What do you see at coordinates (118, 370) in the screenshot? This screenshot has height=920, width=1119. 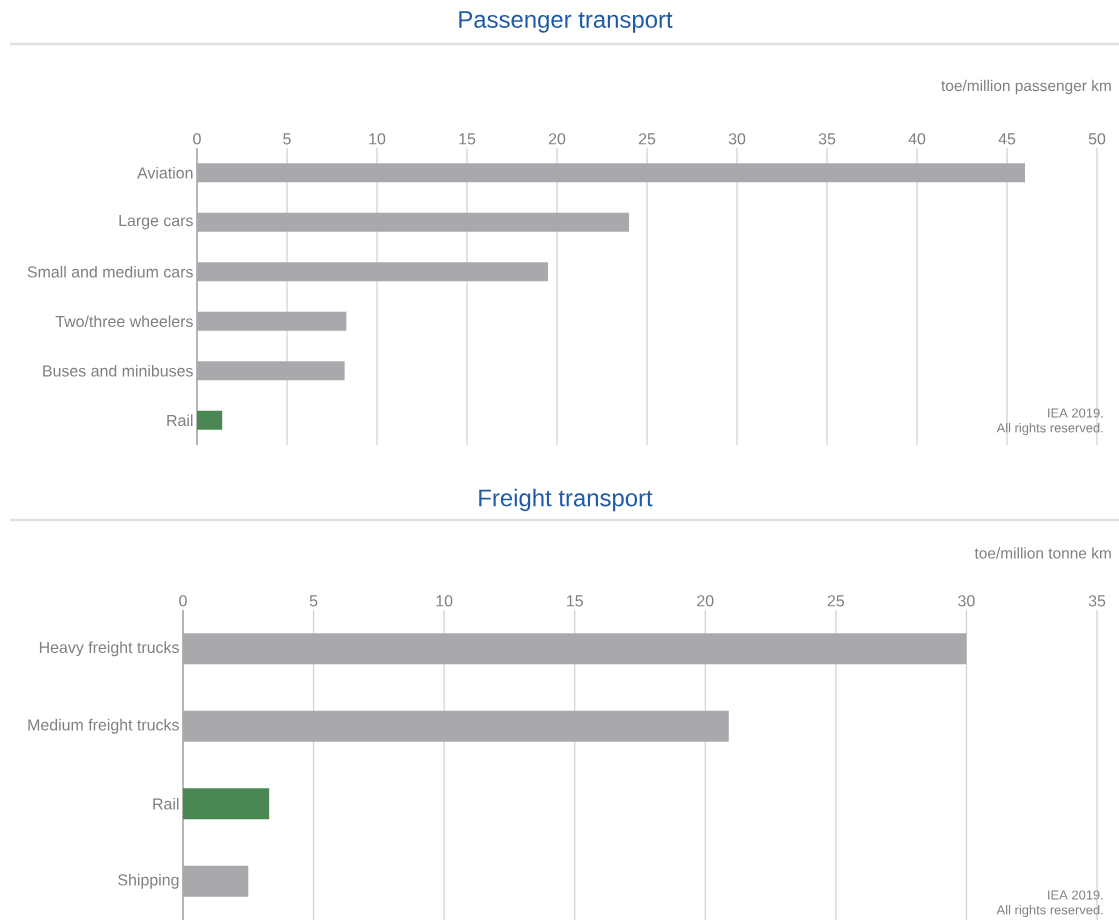 I see `y-tick-label: Buses and minibuses` at bounding box center [118, 370].